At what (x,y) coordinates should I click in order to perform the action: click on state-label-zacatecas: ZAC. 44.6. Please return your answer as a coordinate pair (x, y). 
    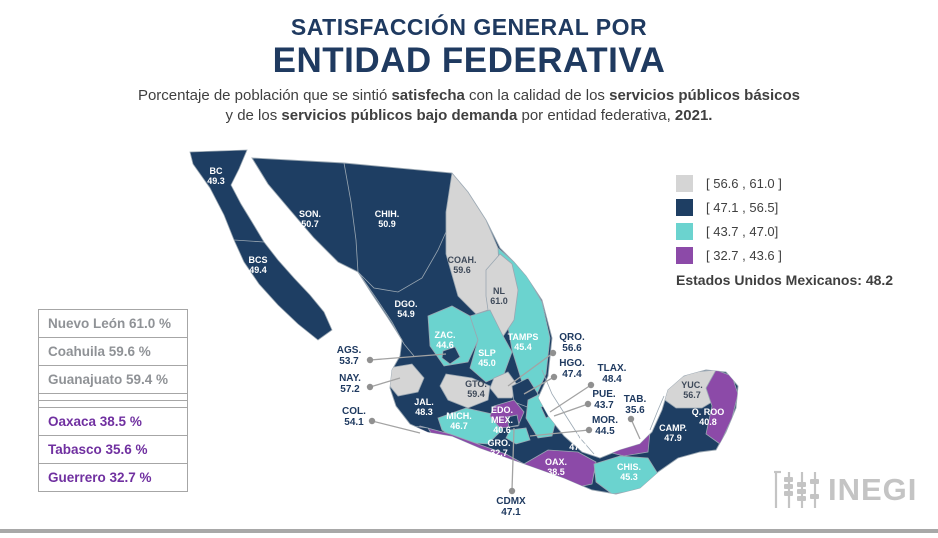
    Looking at the image, I should click on (445, 339).